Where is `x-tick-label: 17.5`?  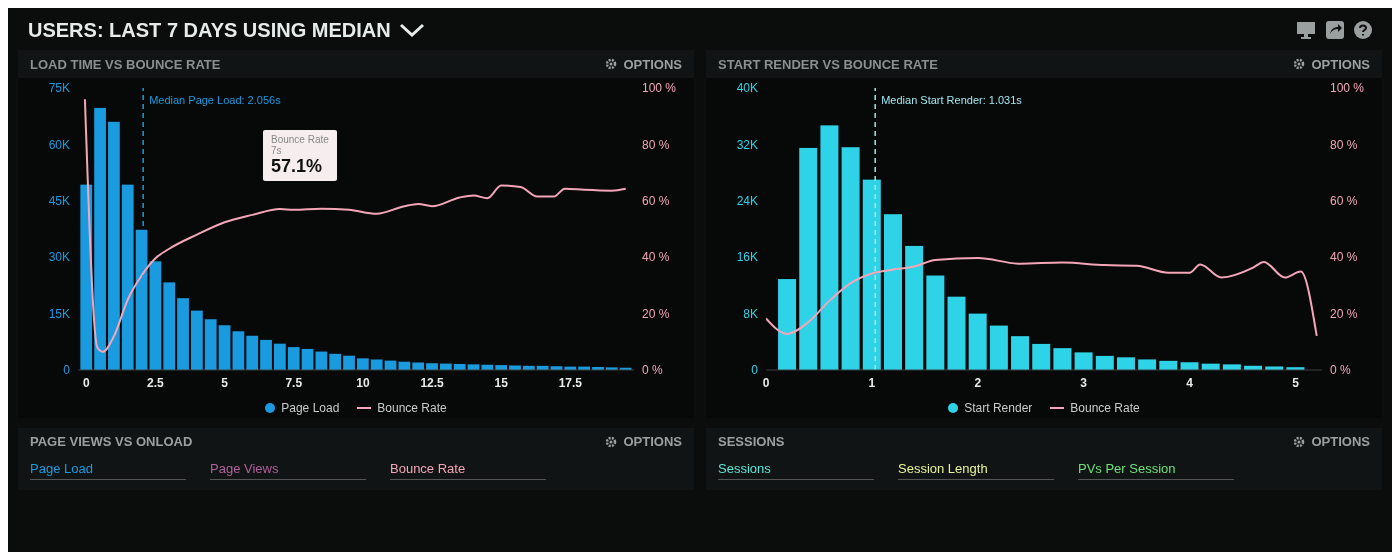
x-tick-label: 17.5 is located at coordinates (570, 382).